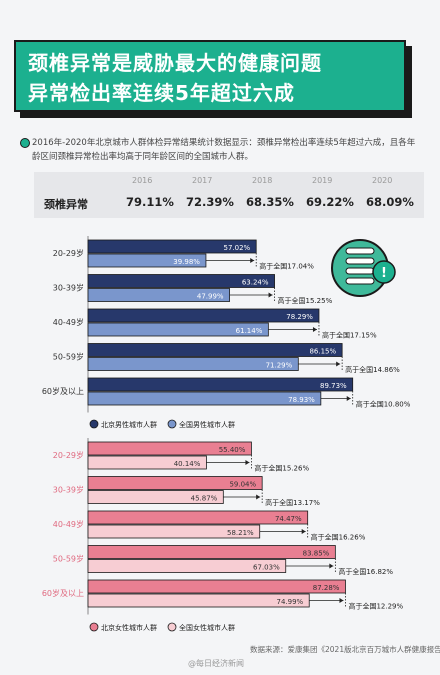 The height and width of the screenshot is (675, 440). I want to click on source-note: 数据来源：爱康集团《2021版北京百万城市人群健康报告》, so click(345, 649).